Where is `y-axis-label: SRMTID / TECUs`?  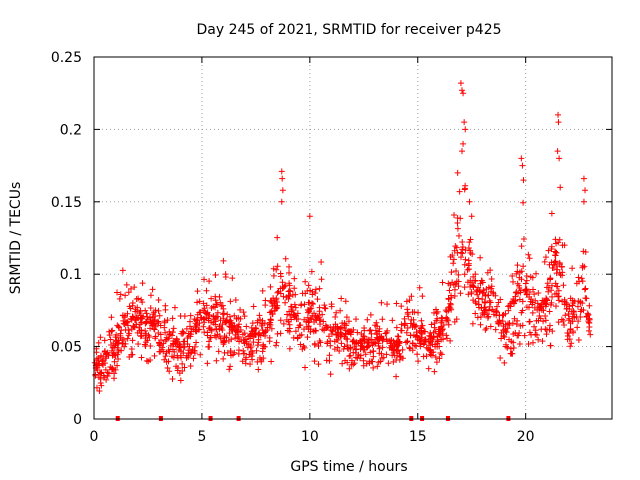 y-axis-label: SRMTID / TECUs is located at coordinates (16, 238).